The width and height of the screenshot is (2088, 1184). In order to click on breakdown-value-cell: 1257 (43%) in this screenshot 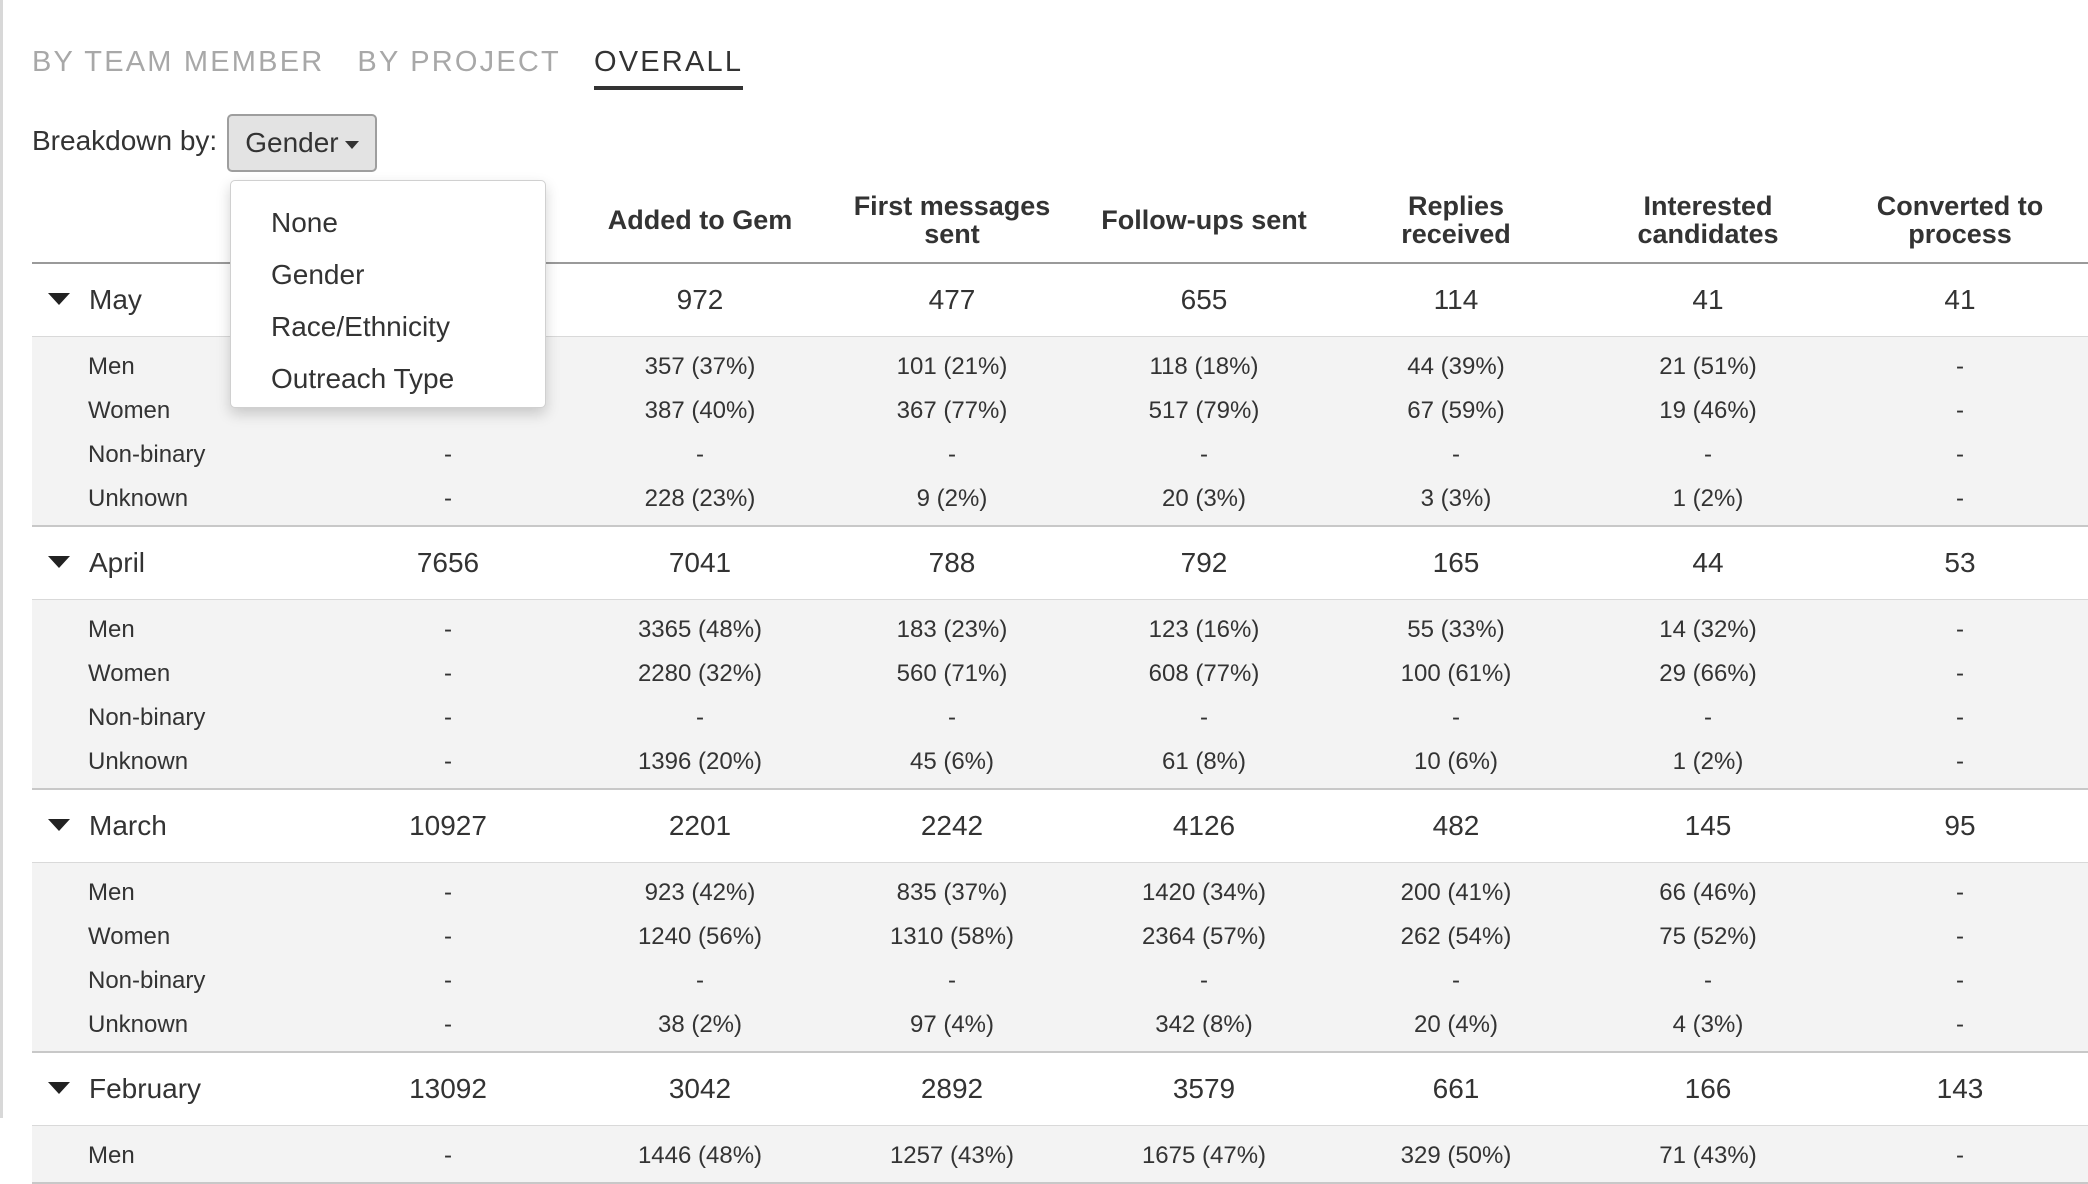, I will do `click(952, 1155)`.